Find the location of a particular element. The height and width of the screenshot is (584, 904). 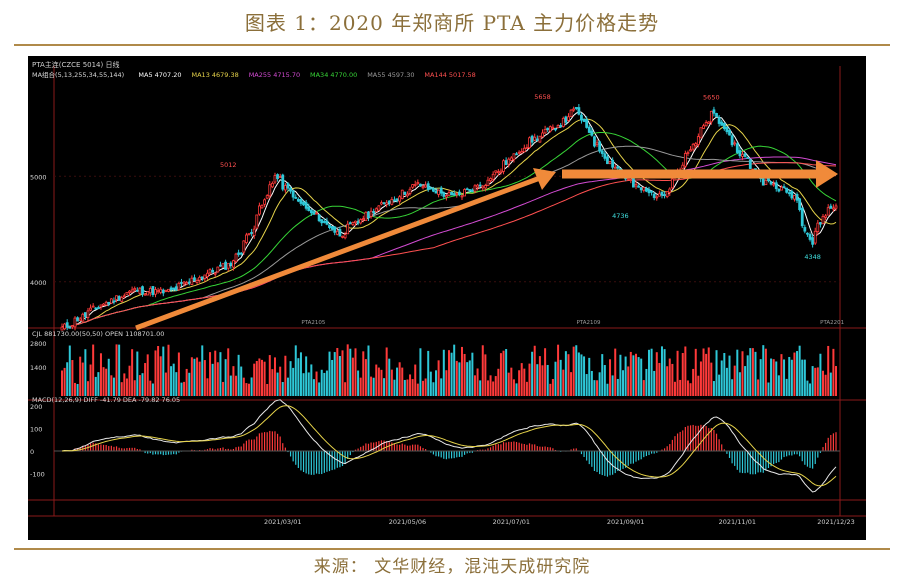

figure-title: 图表 1：2020 年郑商所 PTA 主力价格走势 is located at coordinates (452, 23).